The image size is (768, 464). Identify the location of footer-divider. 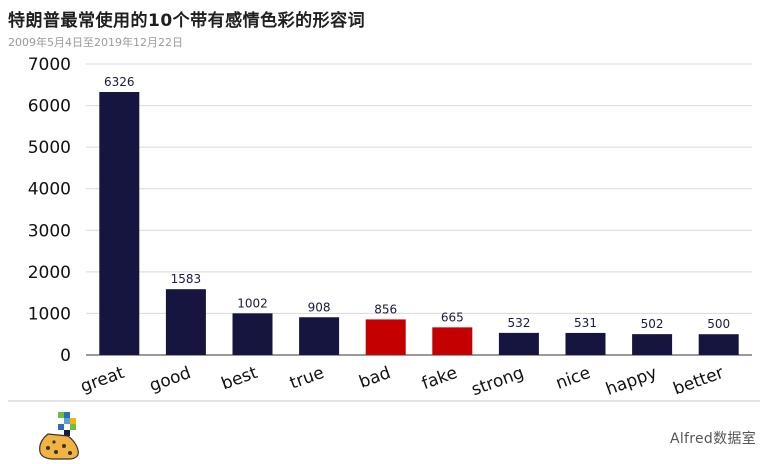
(384, 401).